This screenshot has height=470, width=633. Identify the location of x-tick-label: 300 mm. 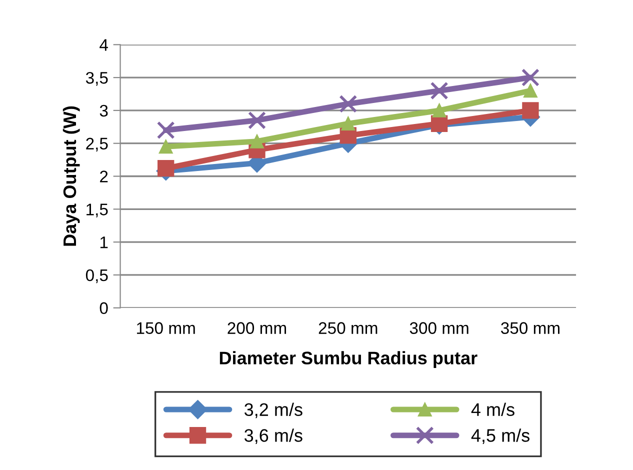
(439, 328).